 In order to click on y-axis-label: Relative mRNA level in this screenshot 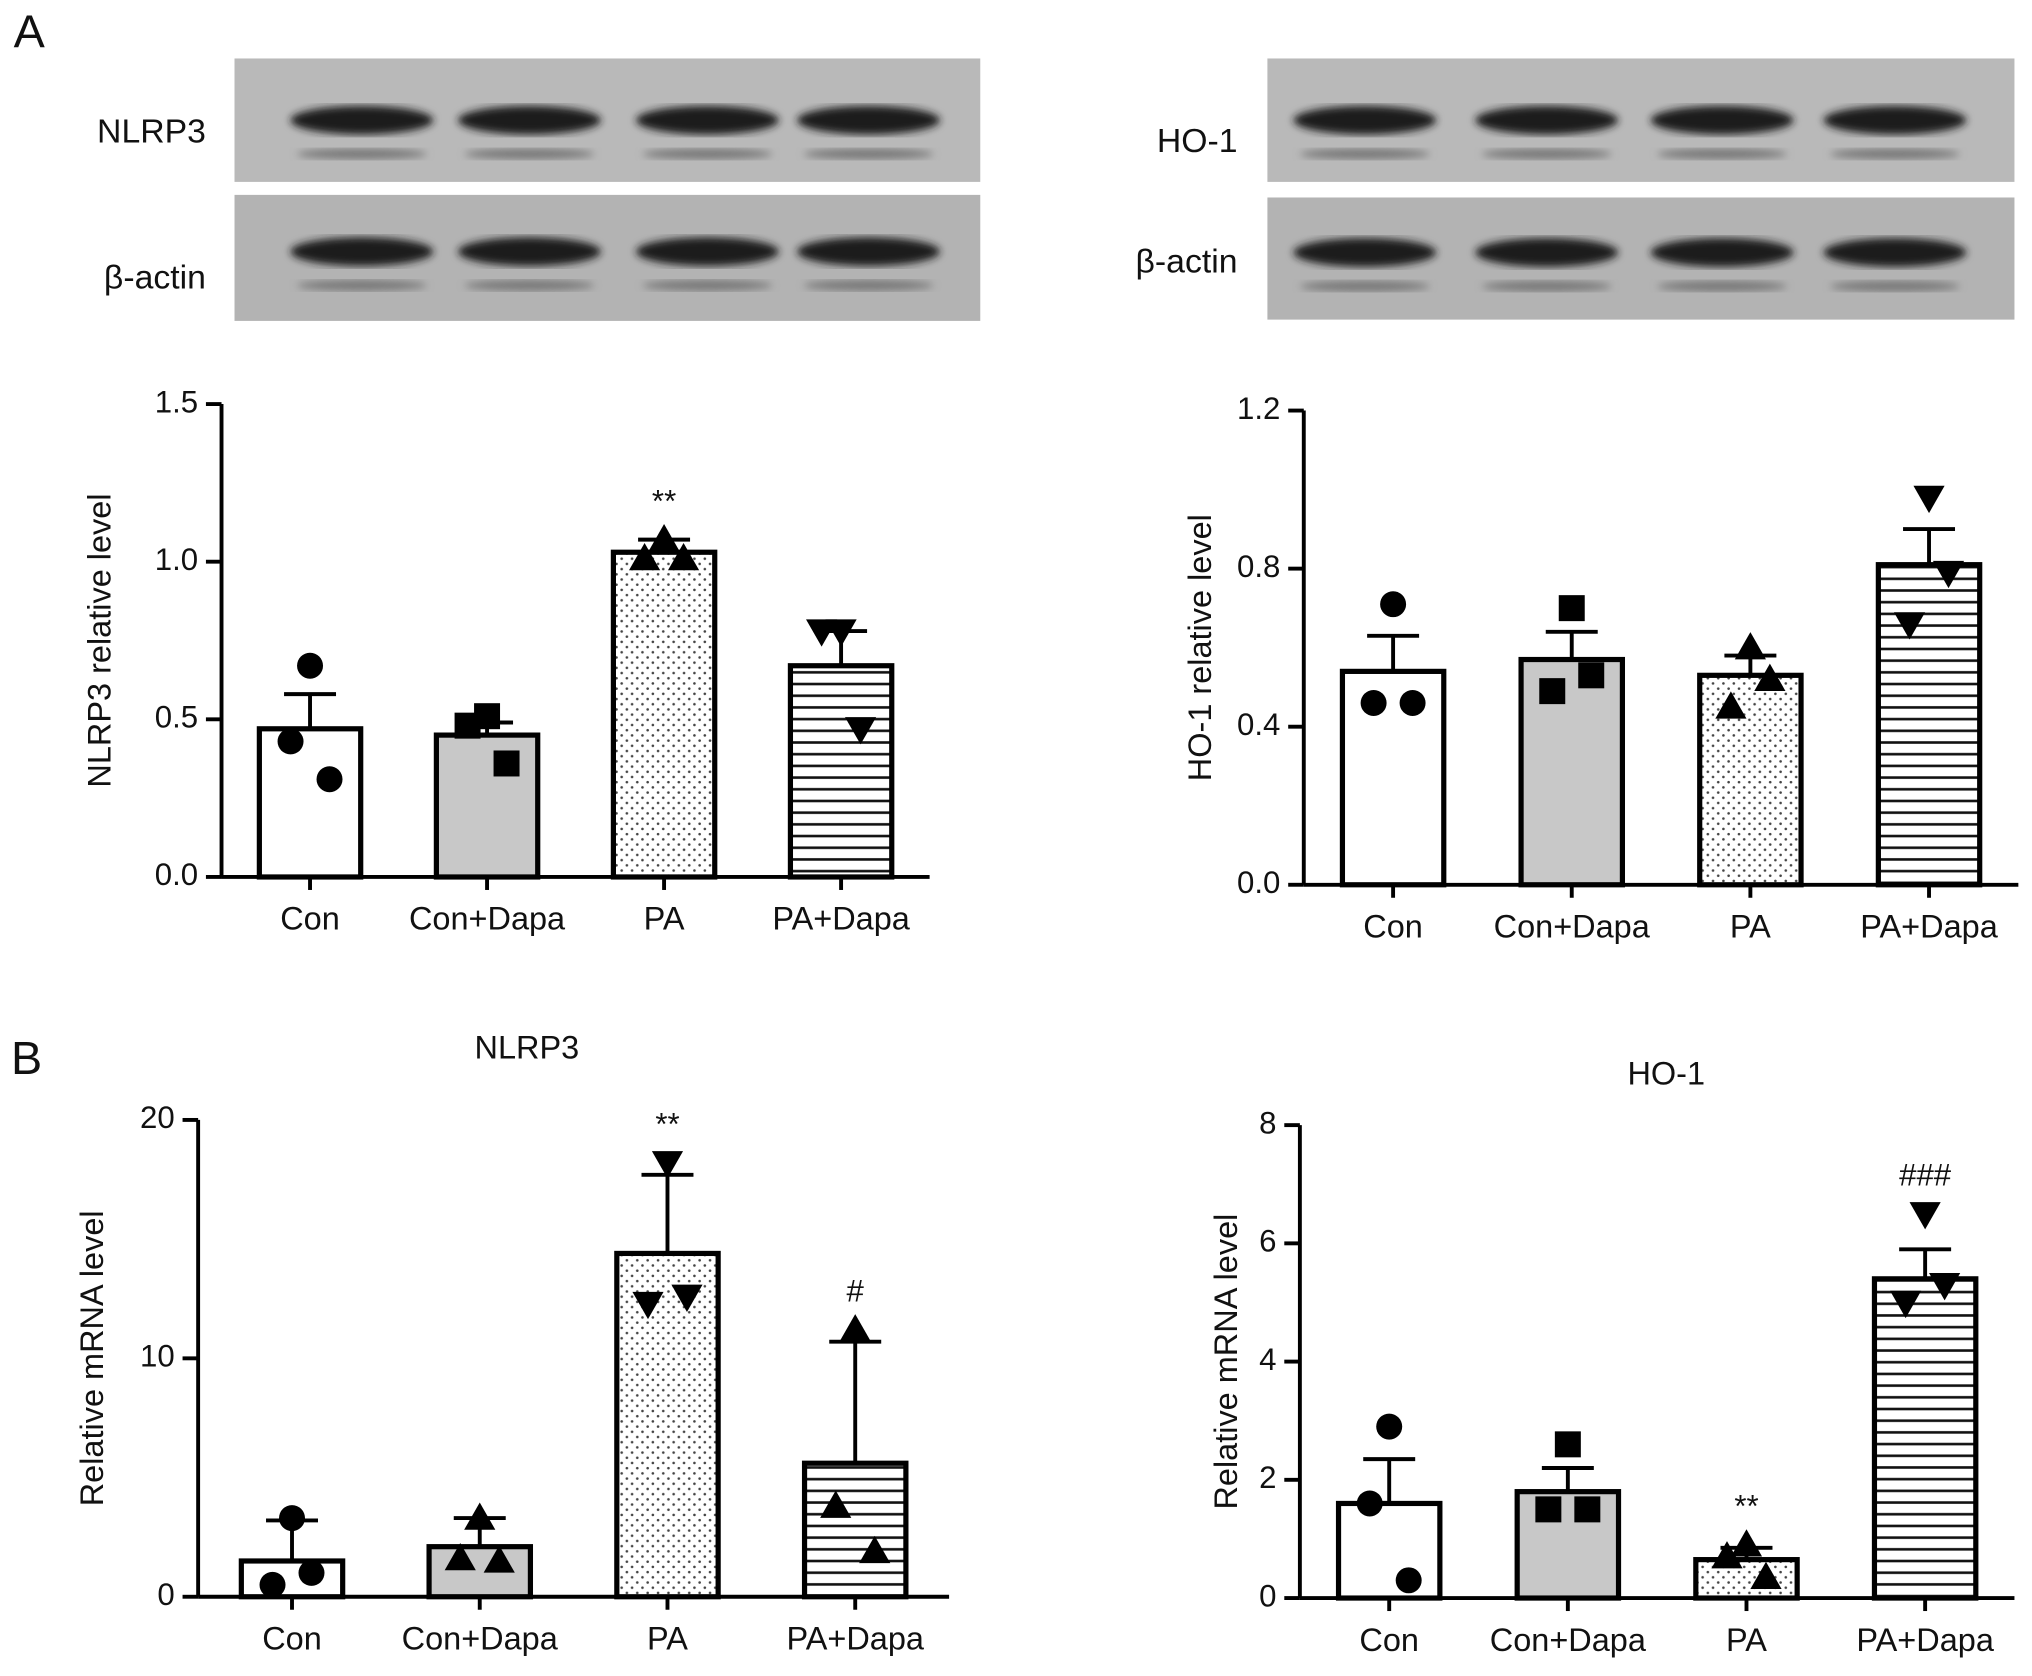, I will do `click(1226, 1362)`.